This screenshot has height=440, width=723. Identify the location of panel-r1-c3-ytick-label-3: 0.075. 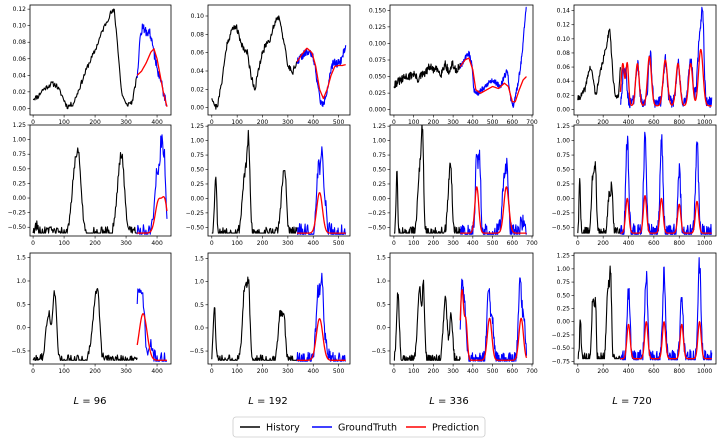
(377, 60).